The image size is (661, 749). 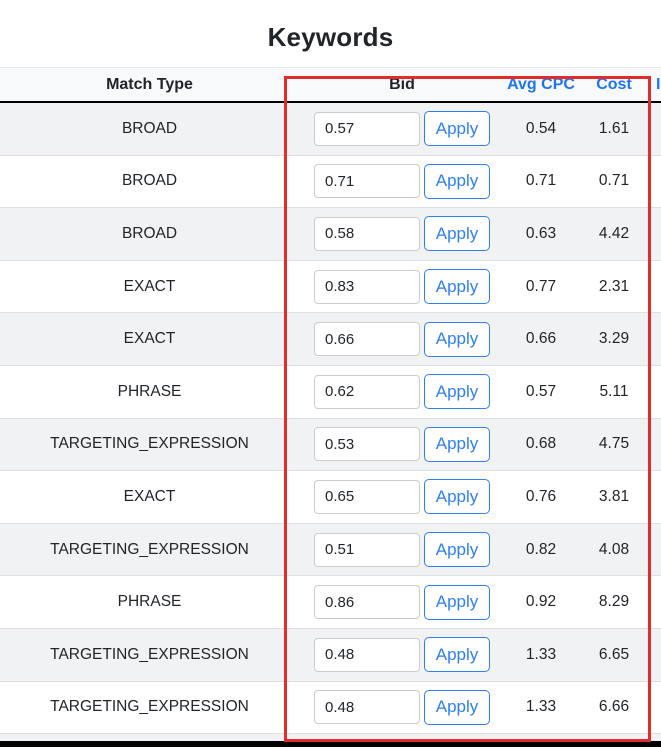 I want to click on cost-value: 4.42, so click(x=614, y=233).